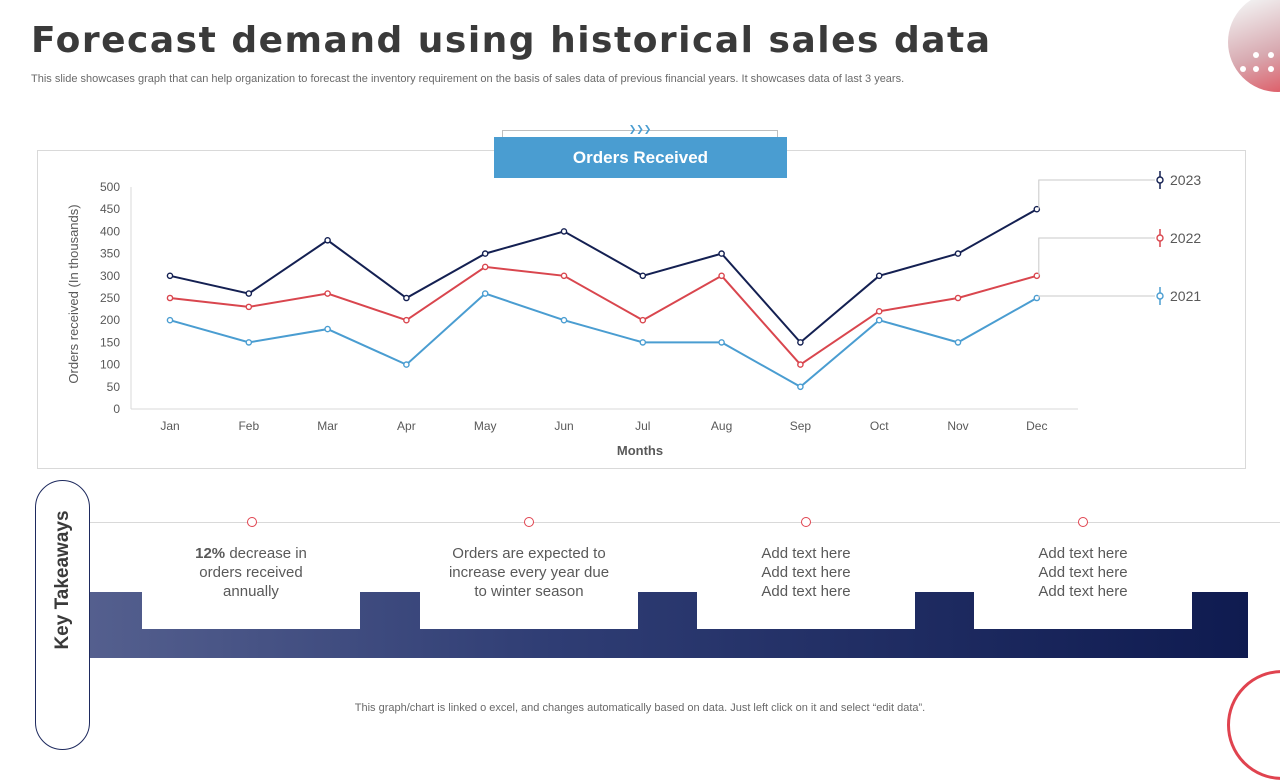 The height and width of the screenshot is (780, 1280). What do you see at coordinates (210, 553) in the screenshot?
I see `takeaway-highlight: 12%` at bounding box center [210, 553].